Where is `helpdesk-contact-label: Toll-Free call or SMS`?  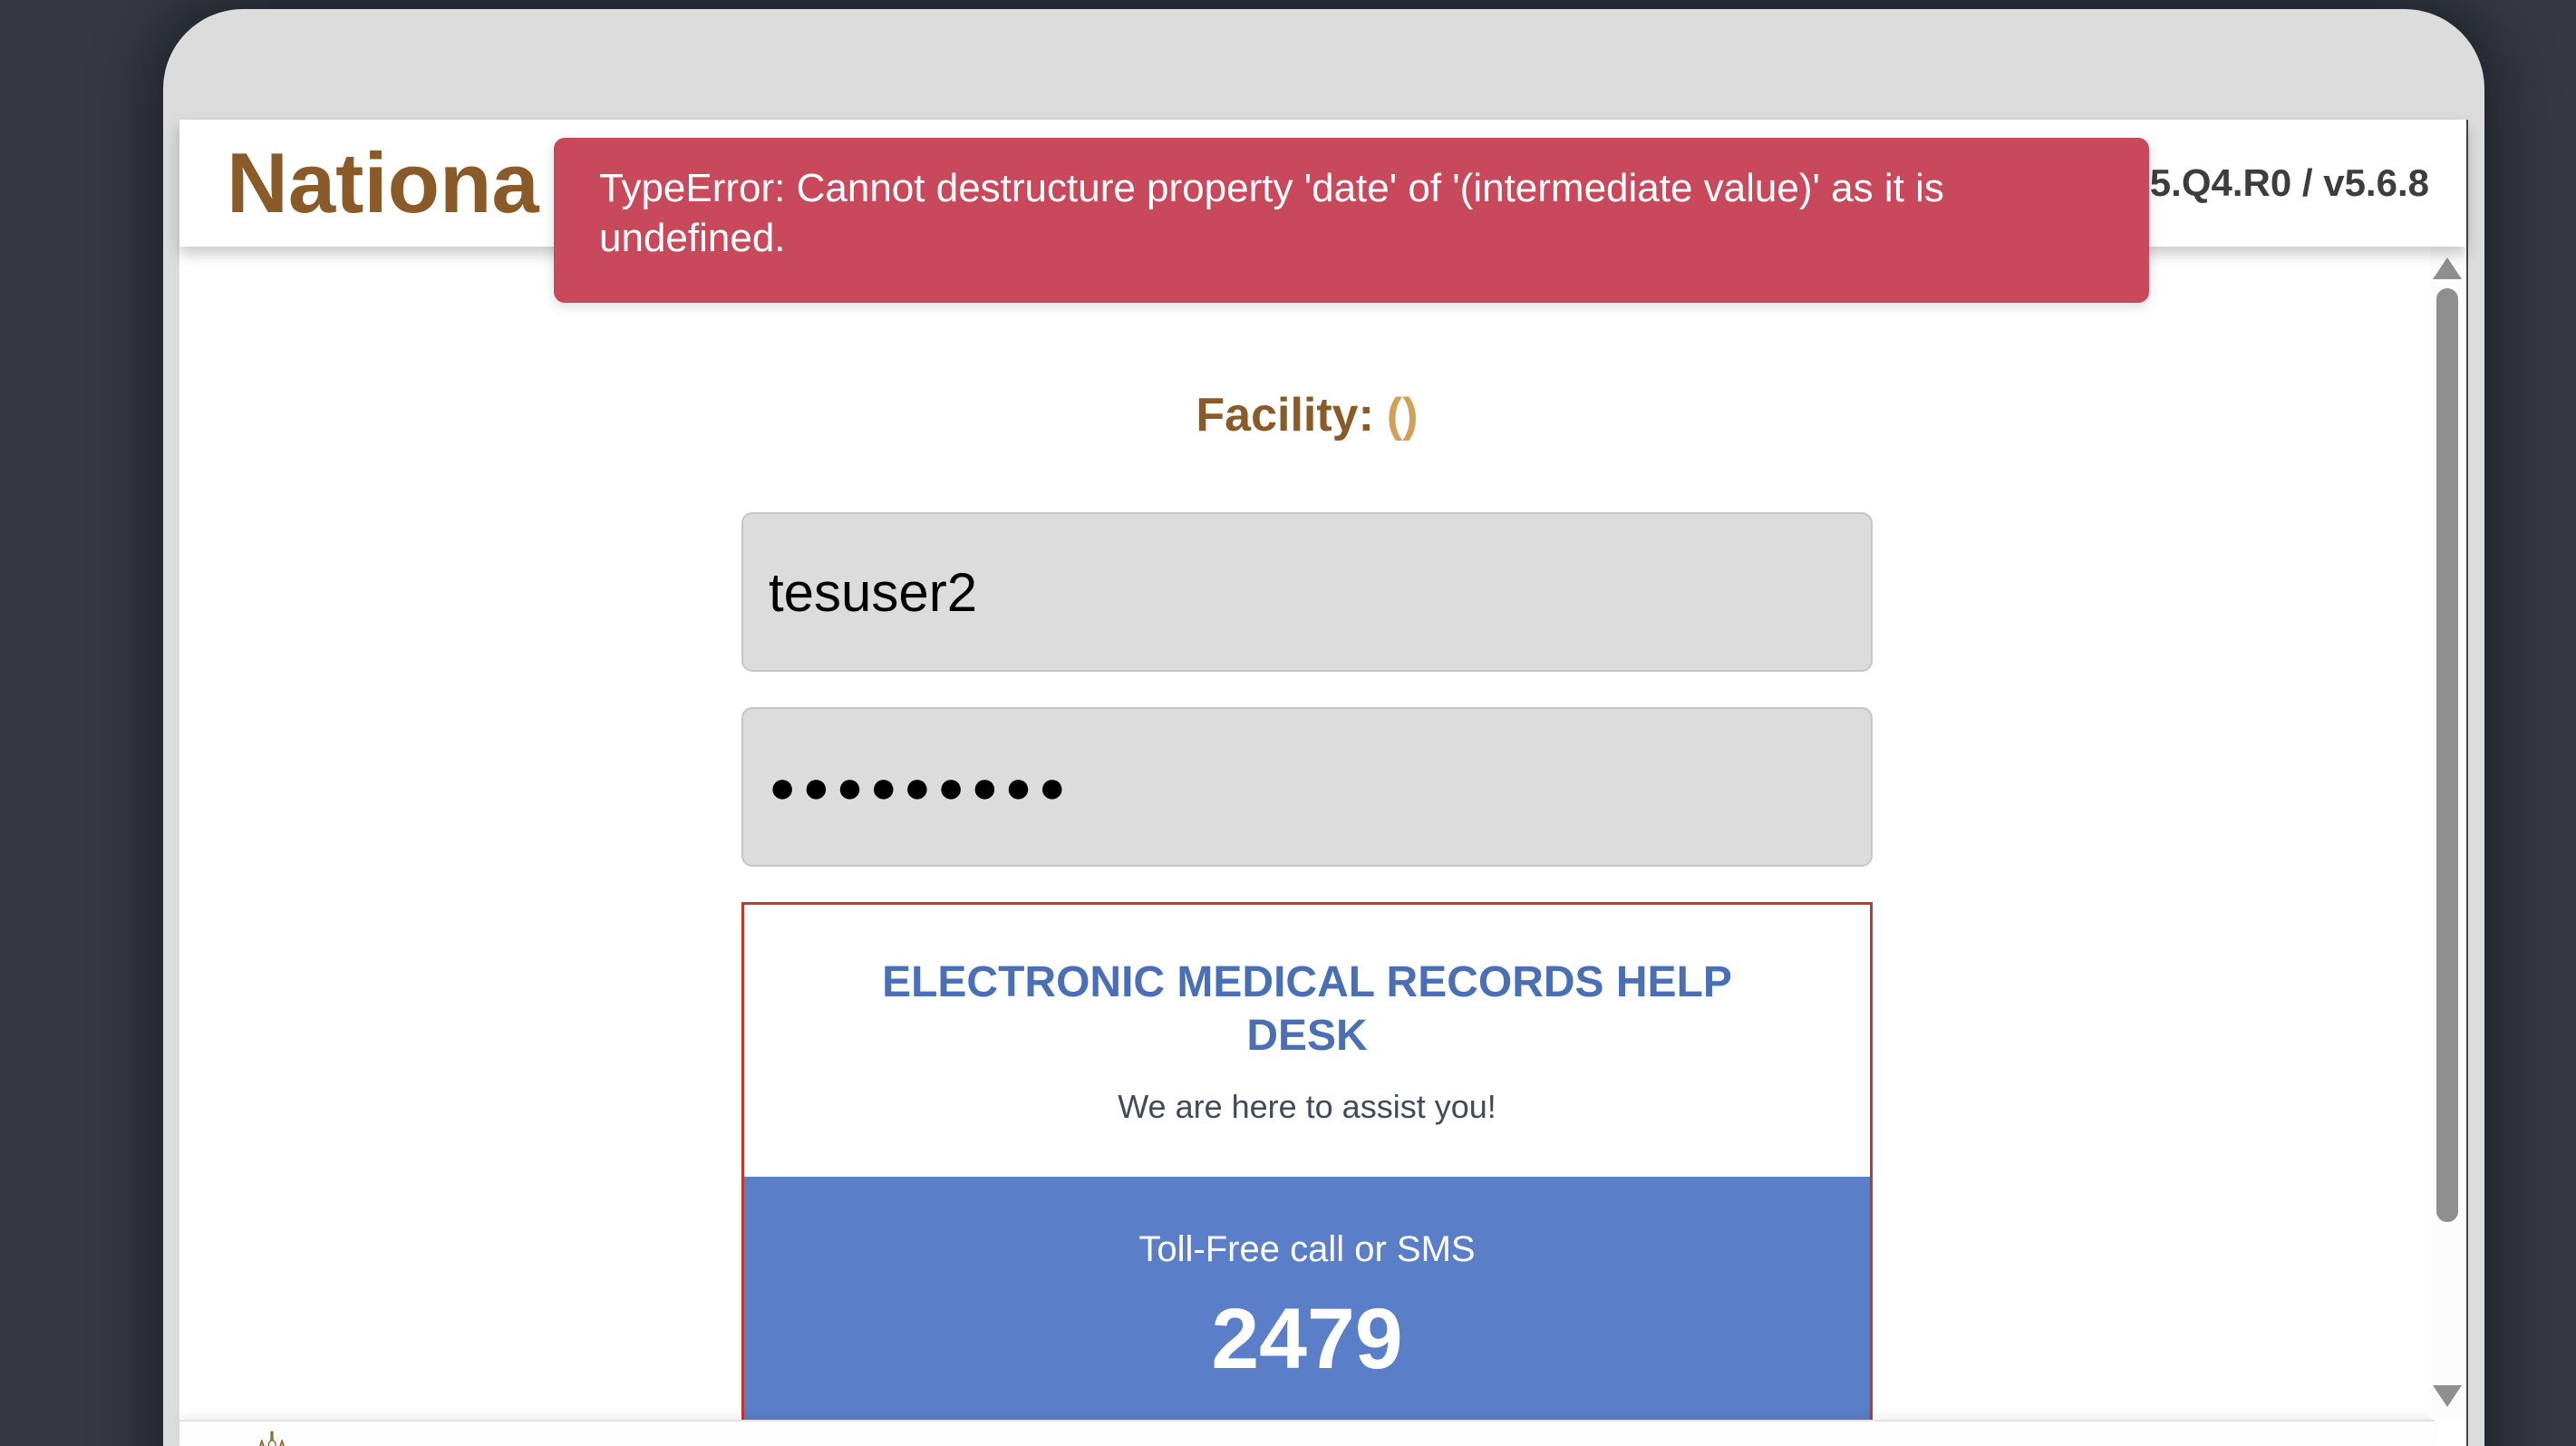
helpdesk-contact-label: Toll-Free call or SMS is located at coordinates (1307, 1249).